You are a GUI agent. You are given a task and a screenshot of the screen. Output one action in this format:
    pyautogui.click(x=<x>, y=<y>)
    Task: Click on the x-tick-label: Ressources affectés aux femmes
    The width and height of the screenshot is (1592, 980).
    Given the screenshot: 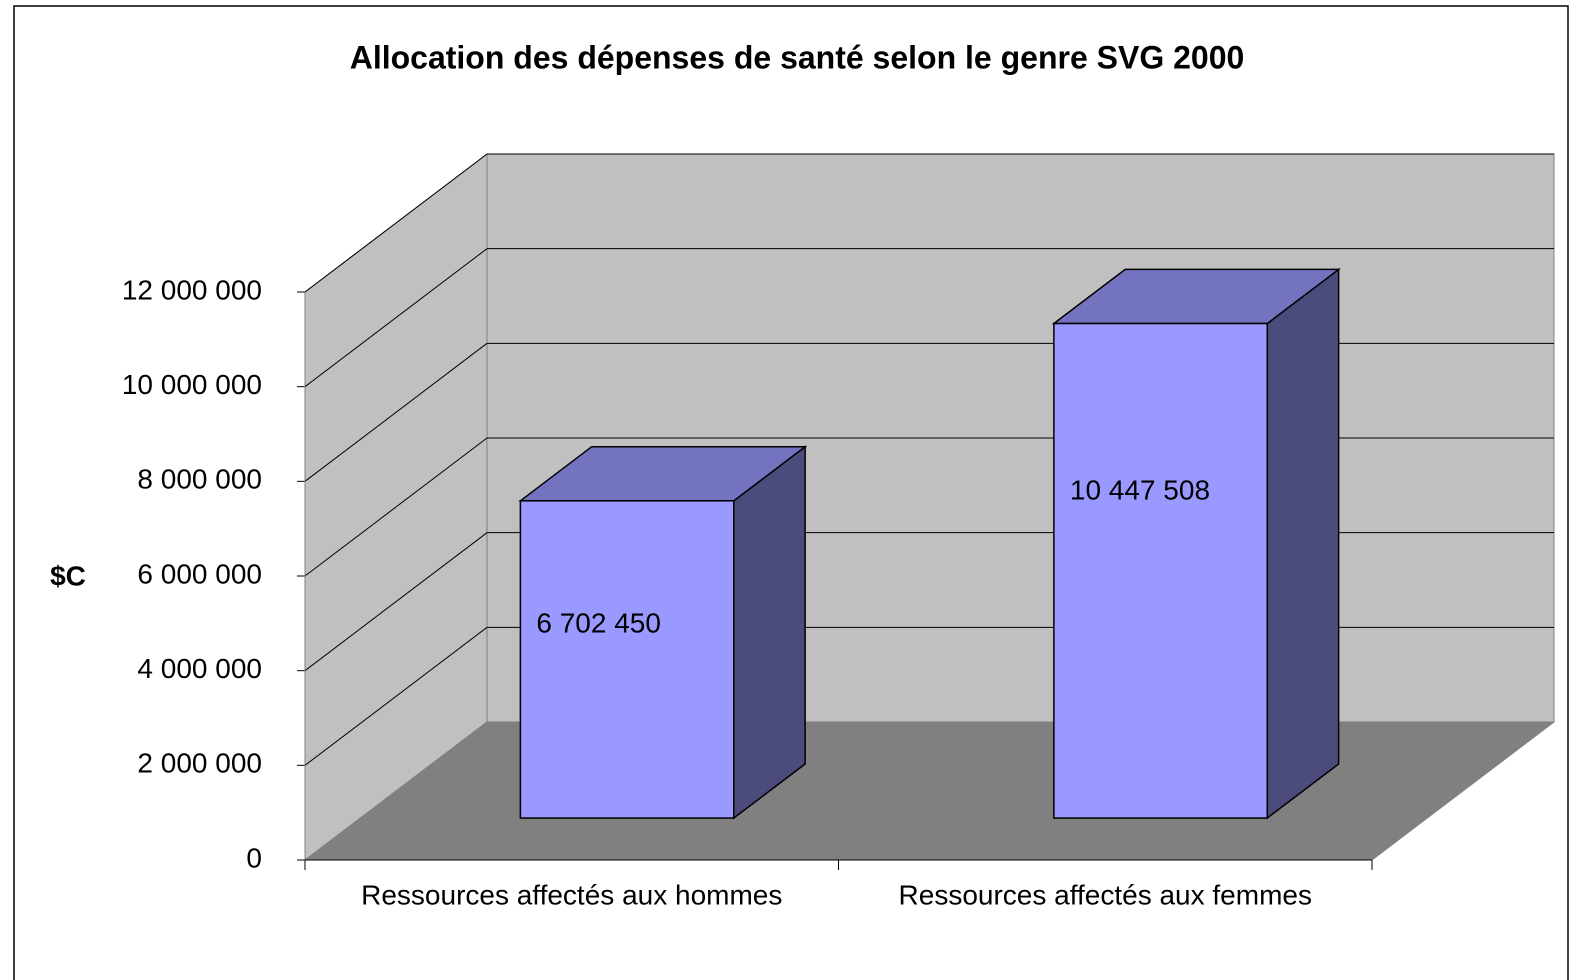 What is the action you would take?
    pyautogui.click(x=1105, y=894)
    